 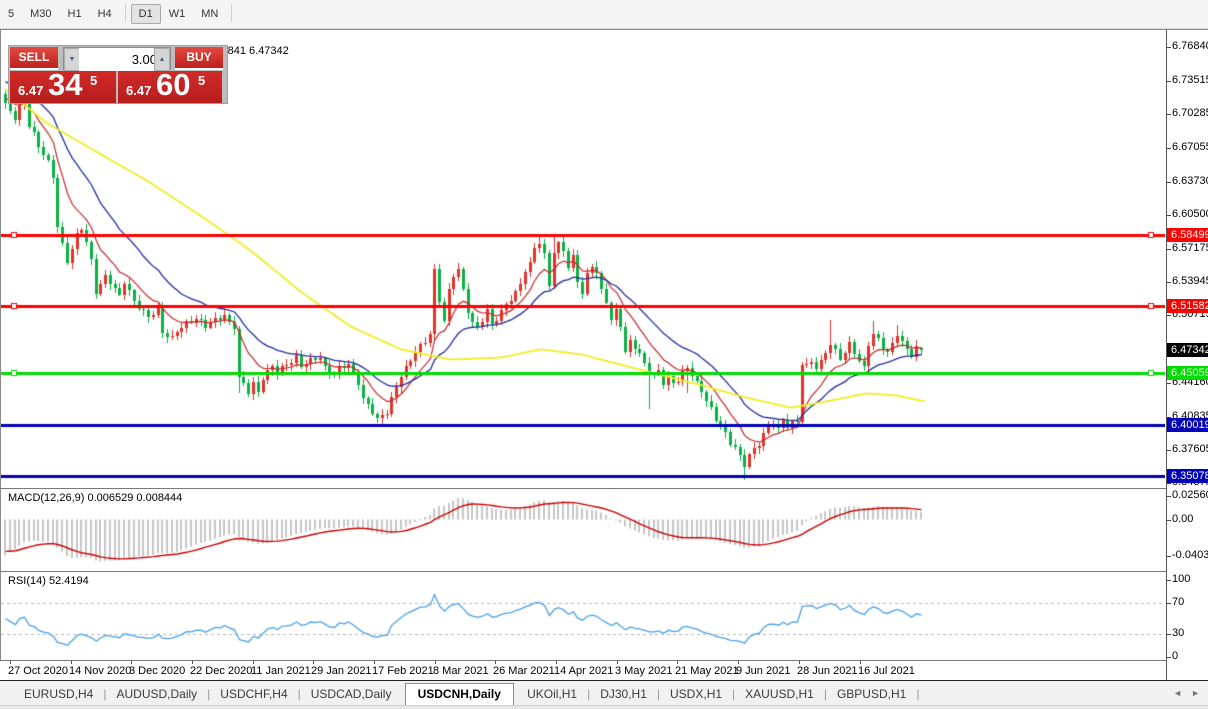 I want to click on volume-spinner: ▼ ▲, so click(x=117, y=59).